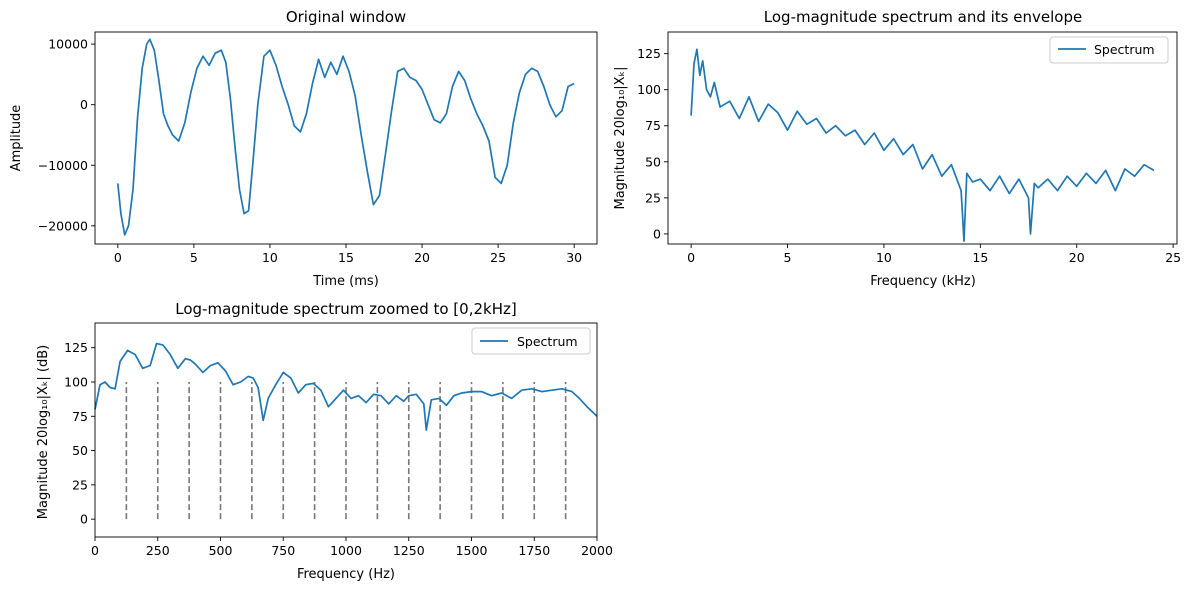 The height and width of the screenshot is (590, 1189). What do you see at coordinates (923, 281) in the screenshot?
I see `x-axis-label: Frequency (kHz)` at bounding box center [923, 281].